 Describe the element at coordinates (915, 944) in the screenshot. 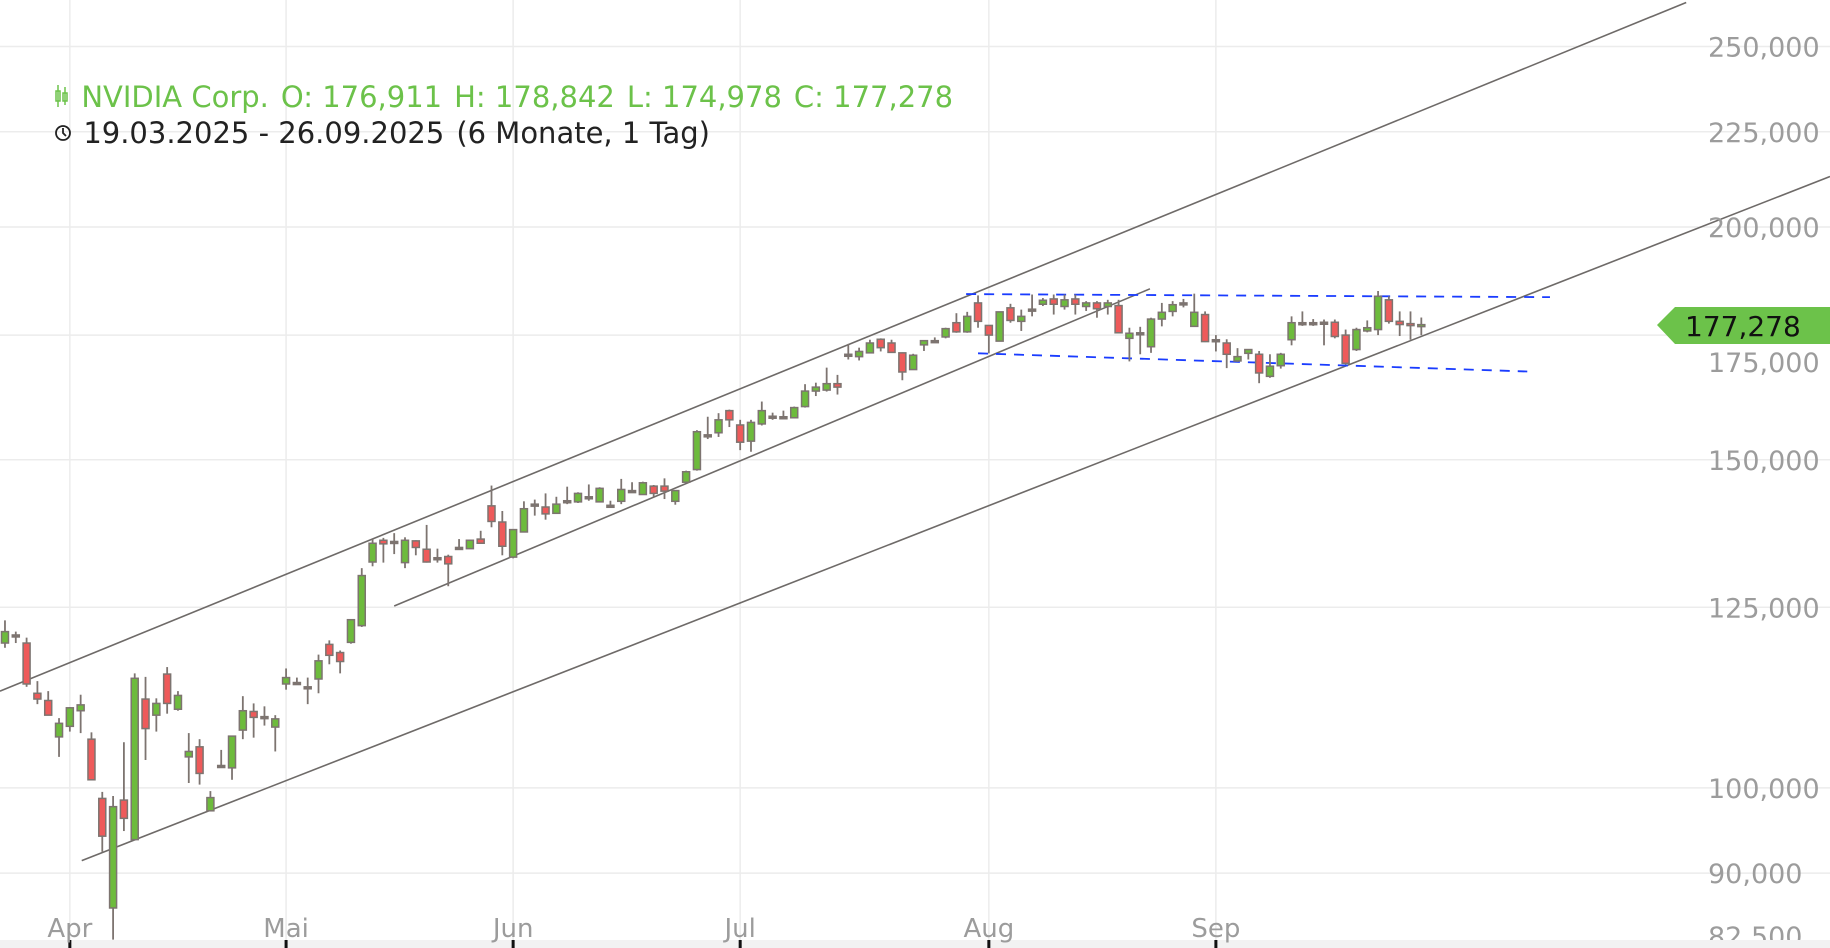

I see `time-axis-strip` at that location.